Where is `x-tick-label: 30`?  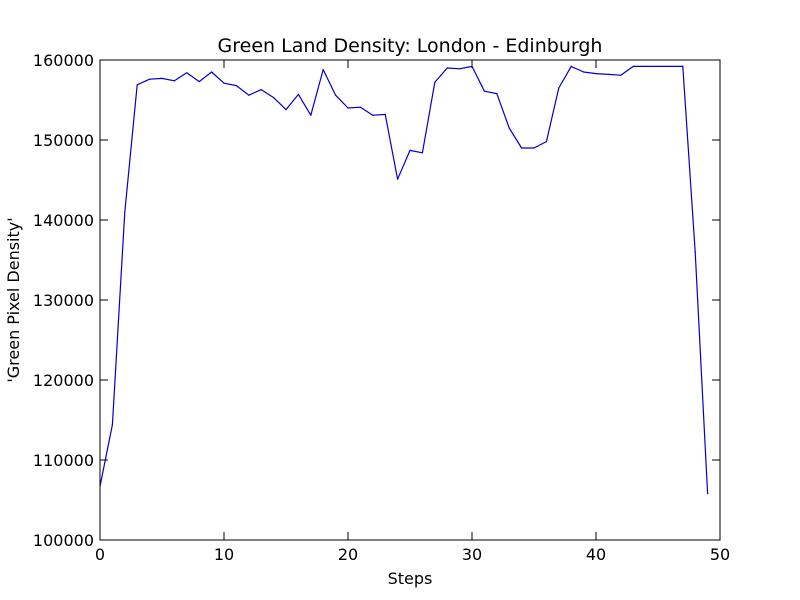 x-tick-label: 30 is located at coordinates (472, 554).